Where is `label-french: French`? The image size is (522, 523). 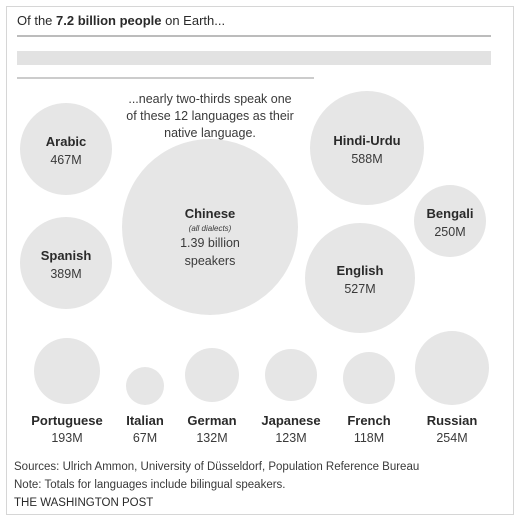
label-french: French is located at coordinates (368, 420).